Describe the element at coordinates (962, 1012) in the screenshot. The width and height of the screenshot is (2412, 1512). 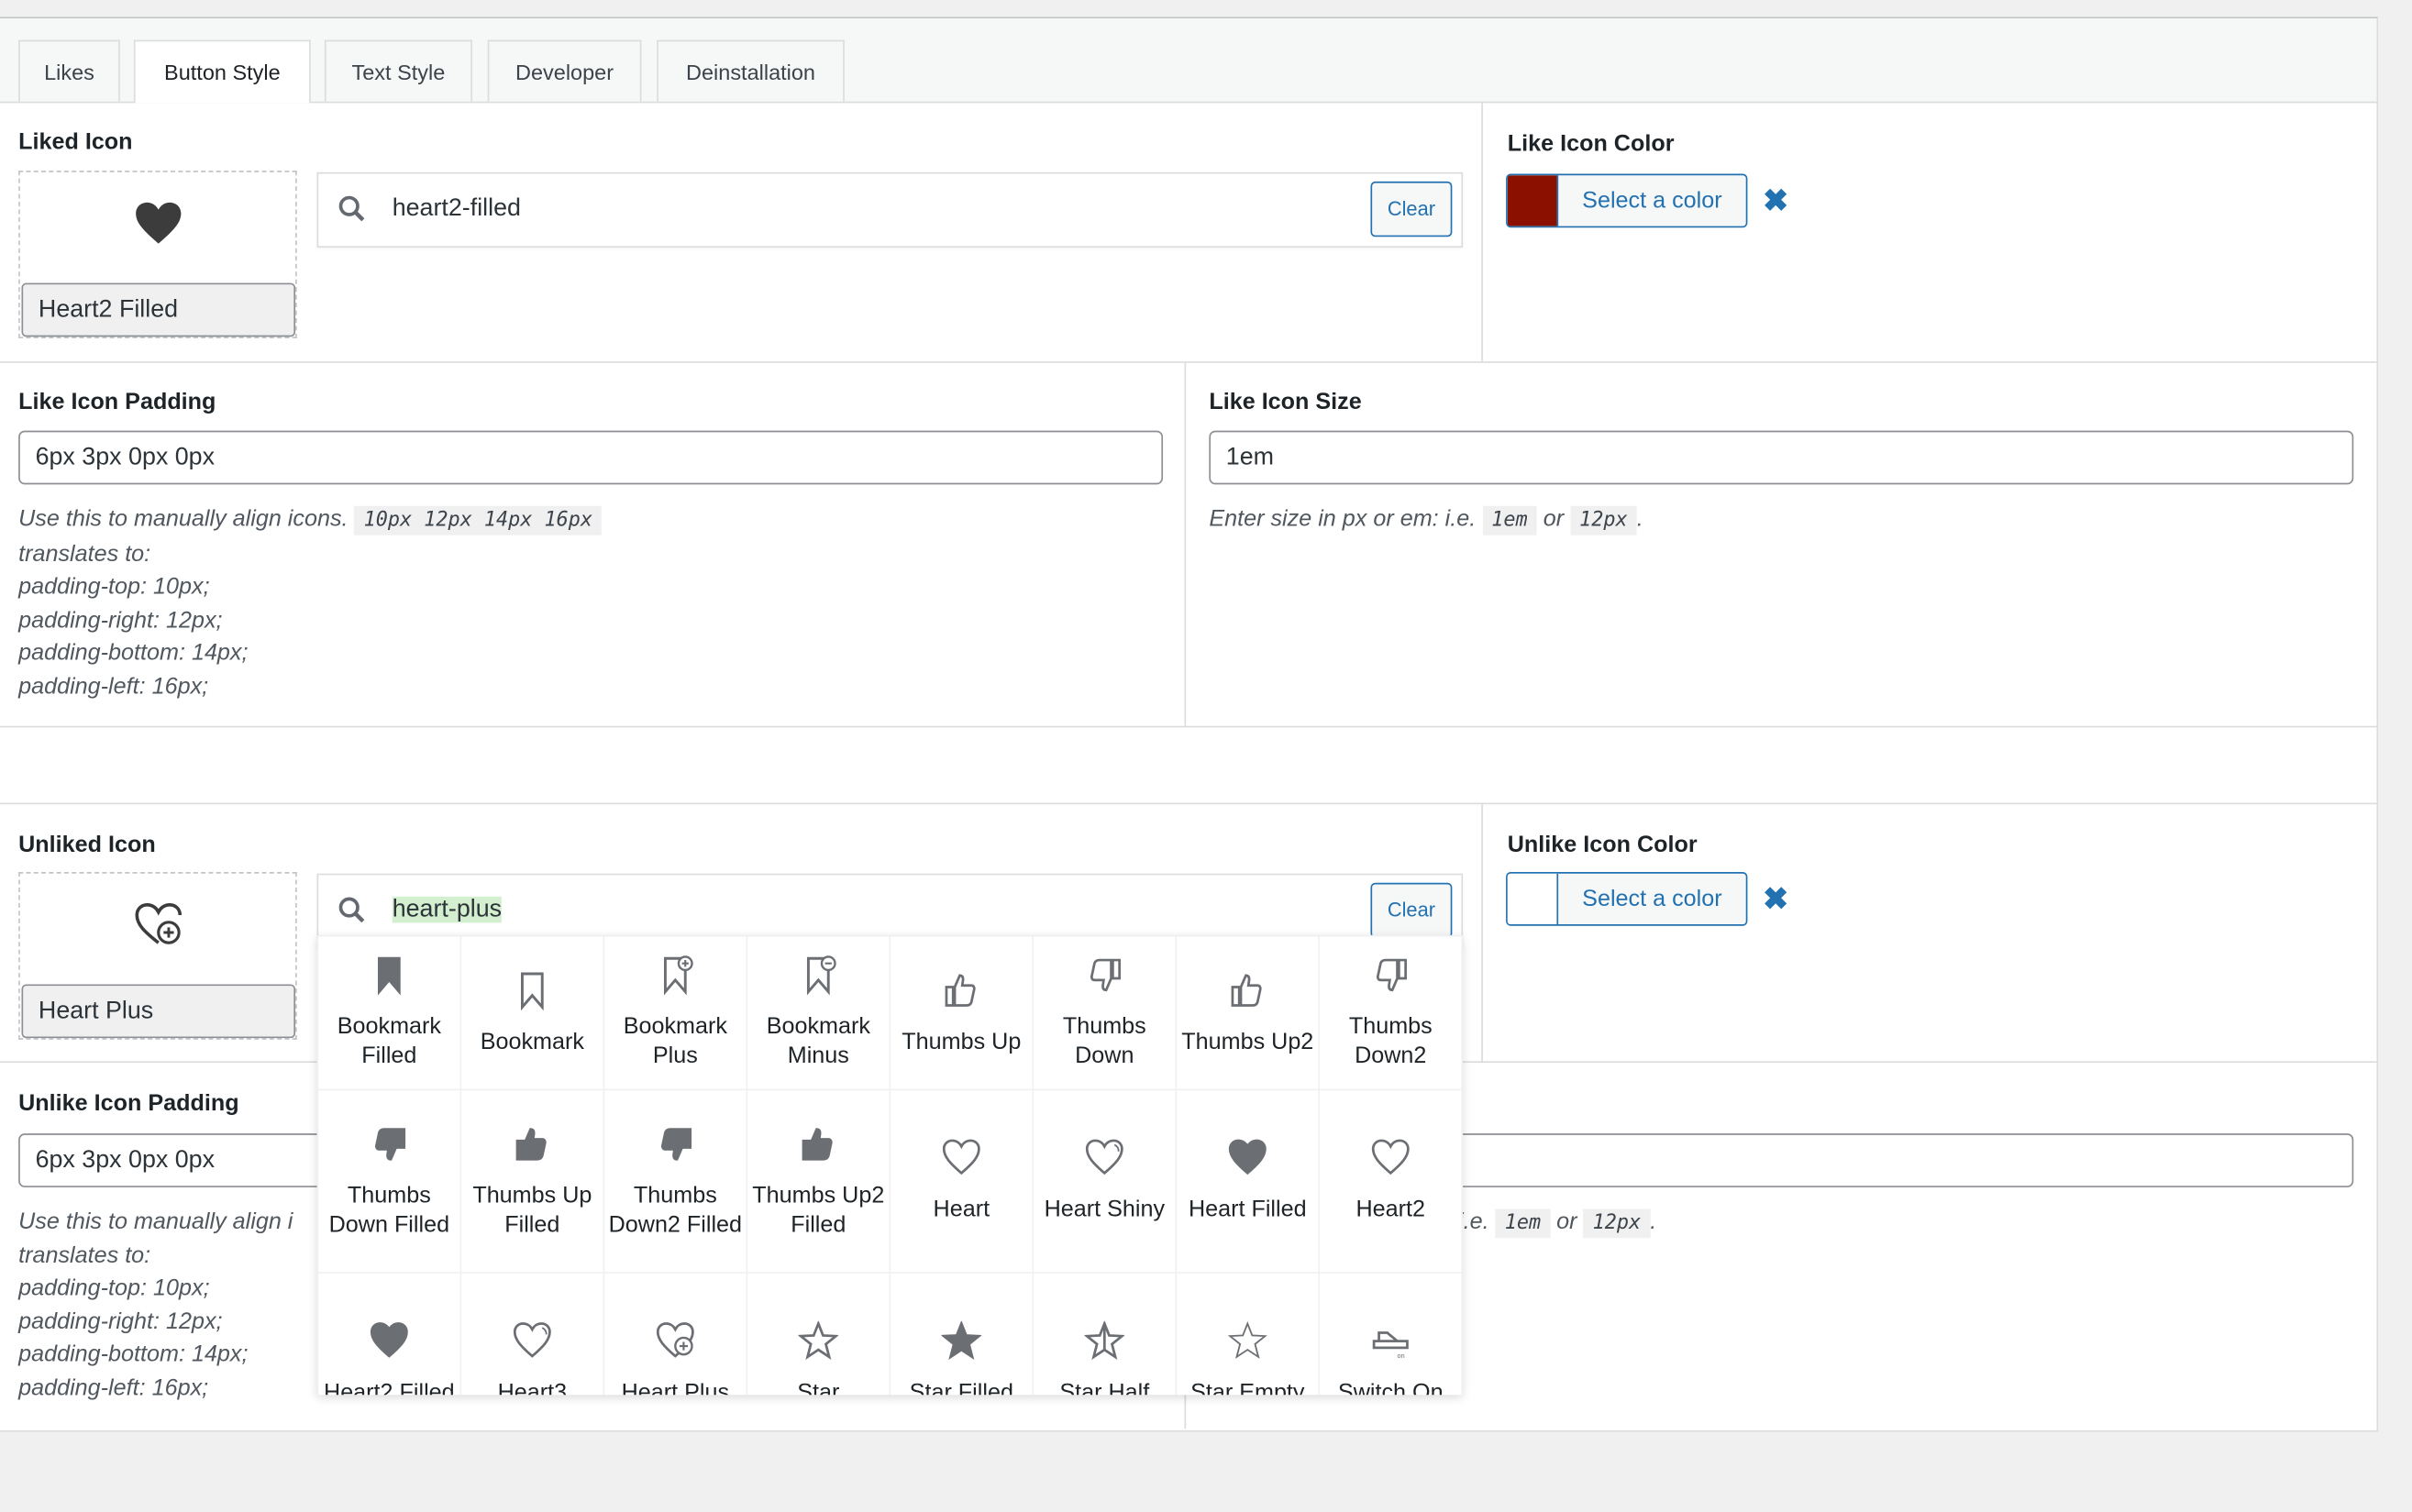
I see `icon-option-thumbs-up: Thumbs Up` at that location.